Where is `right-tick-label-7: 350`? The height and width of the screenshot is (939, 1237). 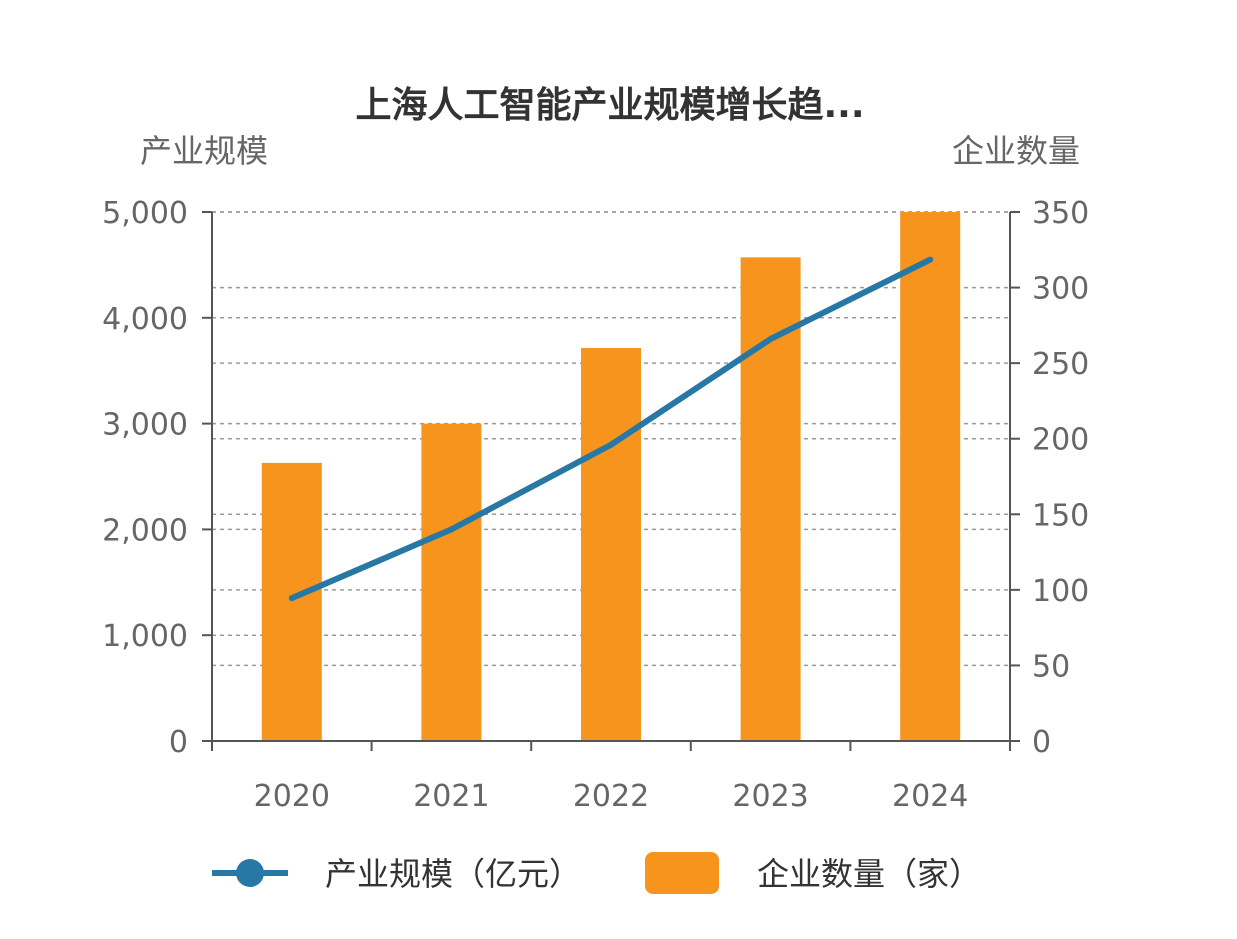 right-tick-label-7: 350 is located at coordinates (1060, 213).